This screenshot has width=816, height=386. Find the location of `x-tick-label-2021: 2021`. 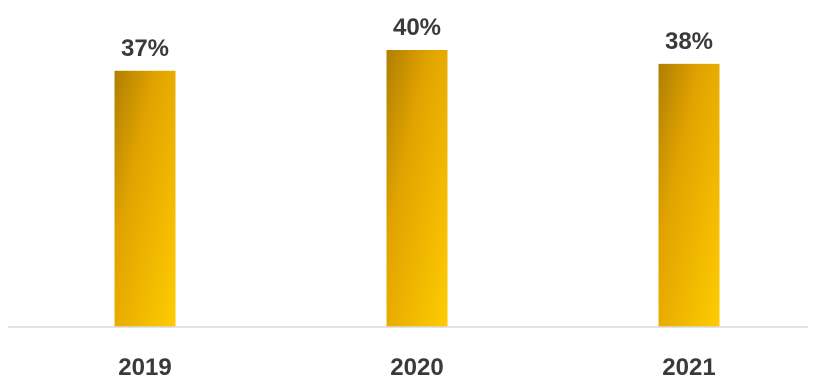

x-tick-label-2021: 2021 is located at coordinates (688, 367).